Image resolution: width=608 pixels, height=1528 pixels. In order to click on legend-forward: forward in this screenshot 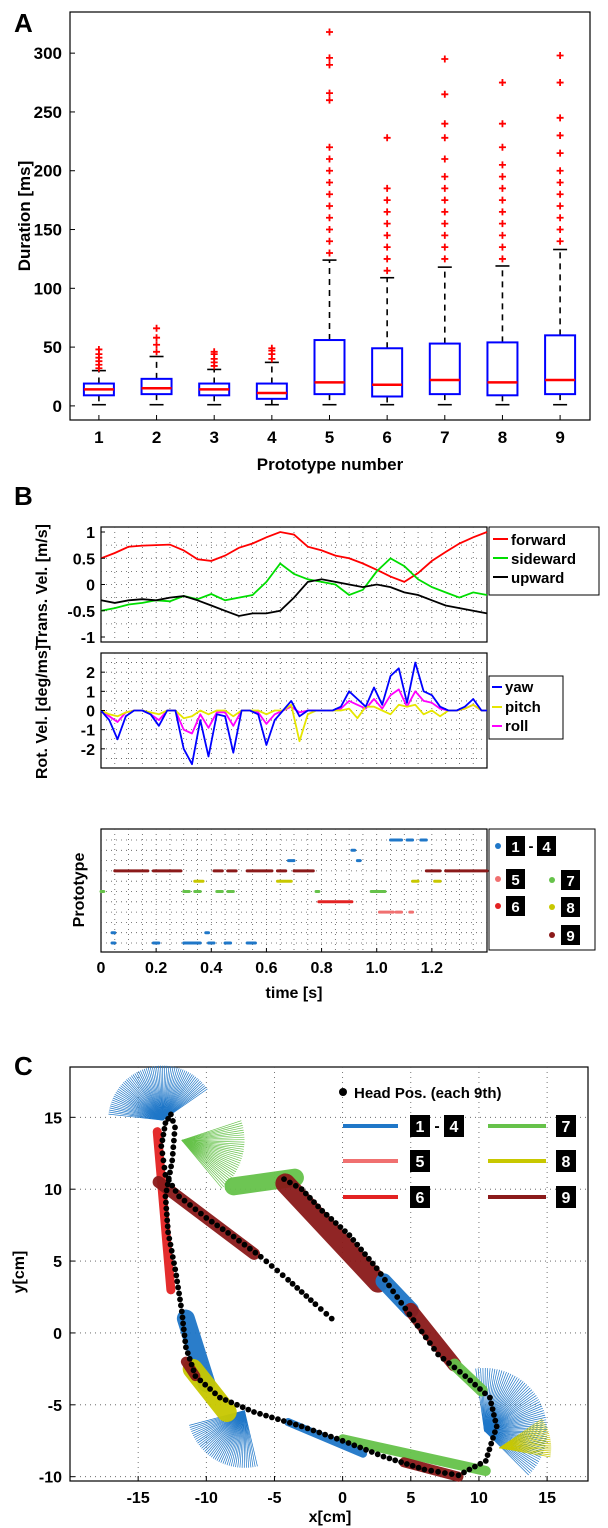, I will do `click(538, 540)`.